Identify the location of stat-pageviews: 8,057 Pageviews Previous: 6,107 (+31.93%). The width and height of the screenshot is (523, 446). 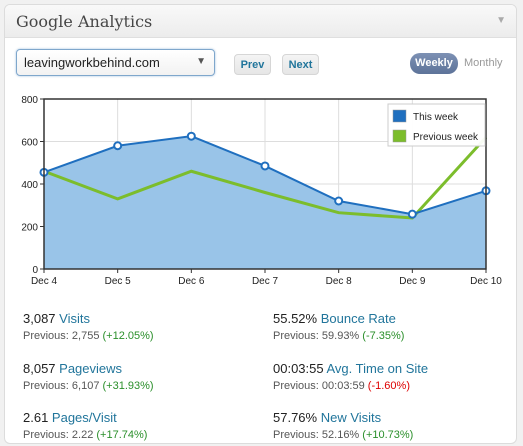
(88, 376).